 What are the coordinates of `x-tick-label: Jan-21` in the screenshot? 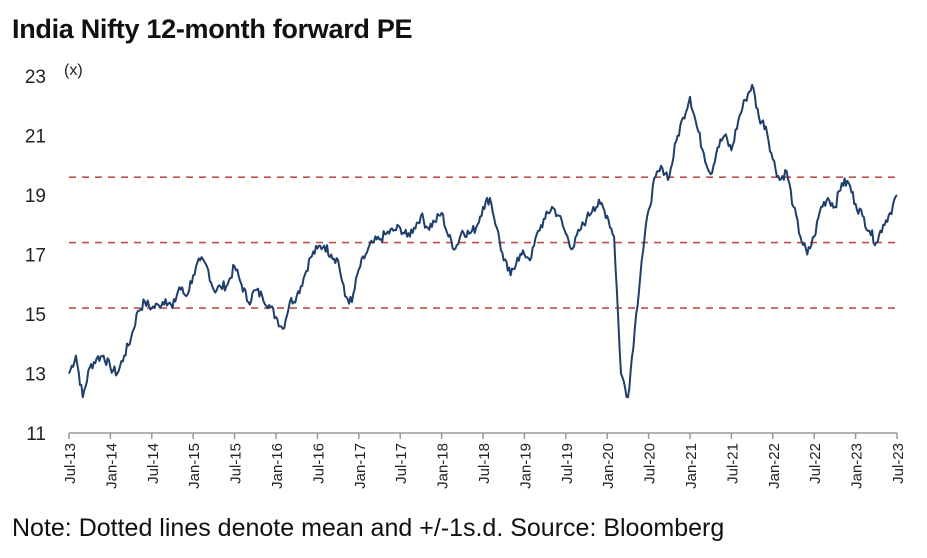 It's located at (691, 466).